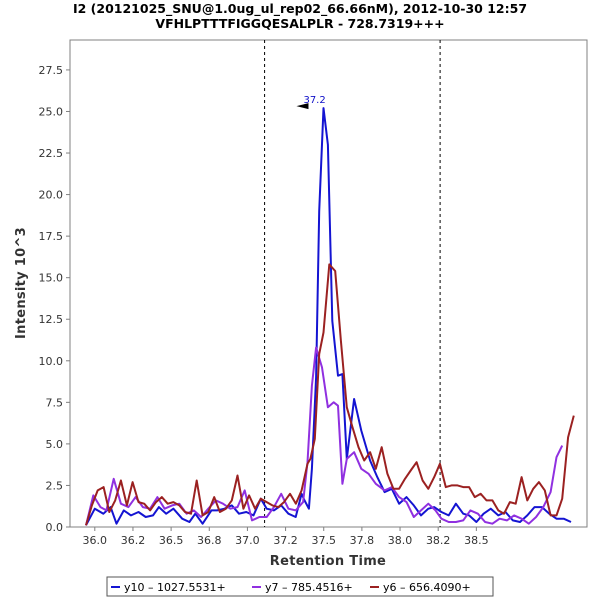 The width and height of the screenshot is (600, 600). Describe the element at coordinates (51, 319) in the screenshot. I see `y-tick-label: 12.5` at that location.